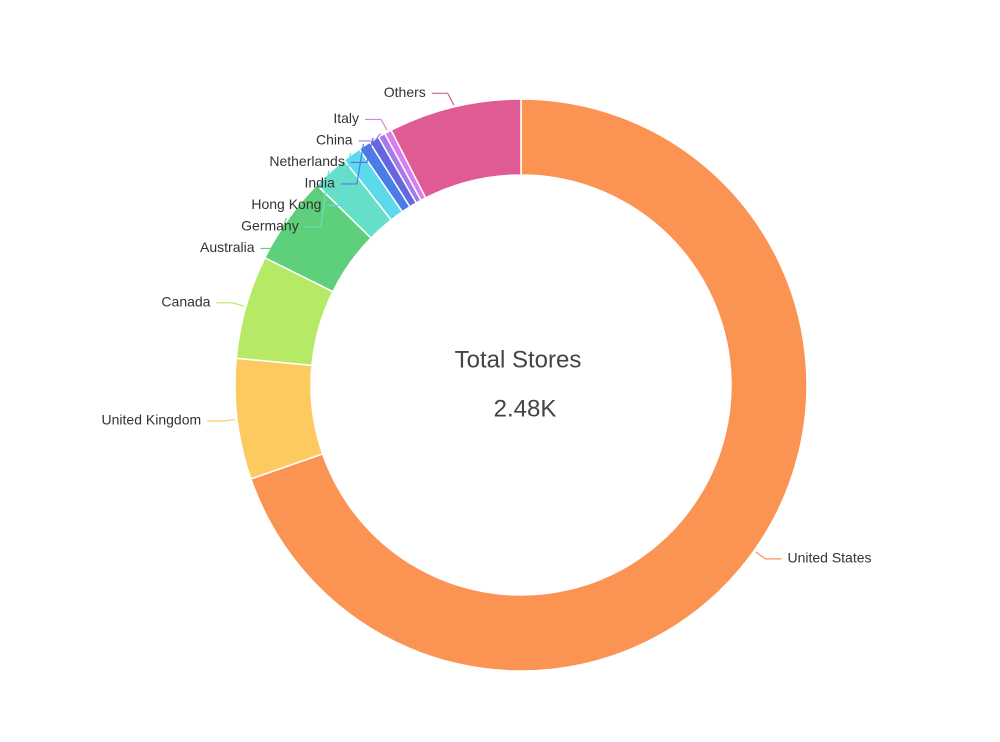 This screenshot has height=742, width=1000. What do you see at coordinates (320, 183) in the screenshot?
I see `slice-label: India` at bounding box center [320, 183].